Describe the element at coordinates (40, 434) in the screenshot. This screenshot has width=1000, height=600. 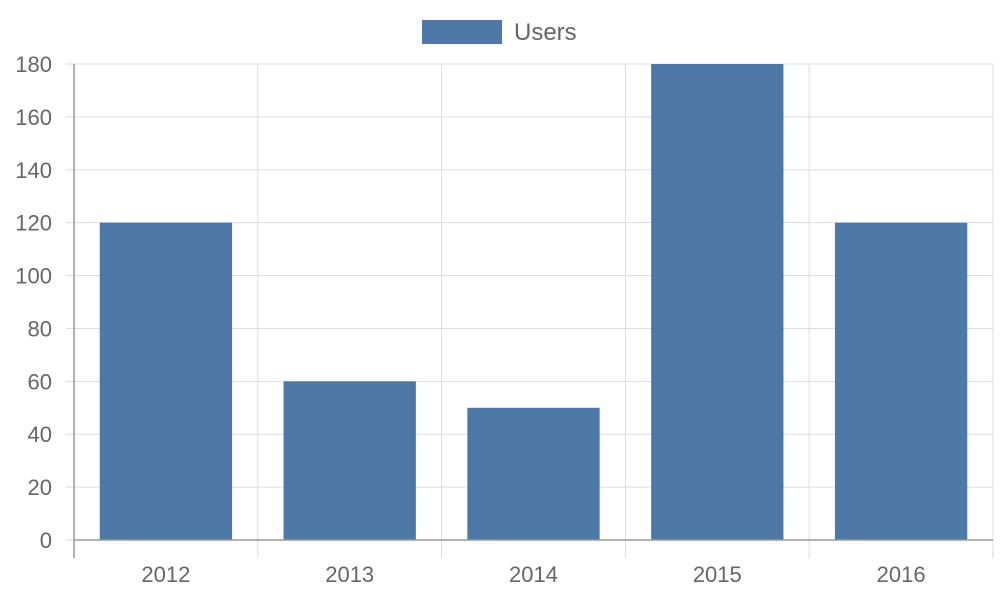
I see `y-tick-label: 40` at that location.